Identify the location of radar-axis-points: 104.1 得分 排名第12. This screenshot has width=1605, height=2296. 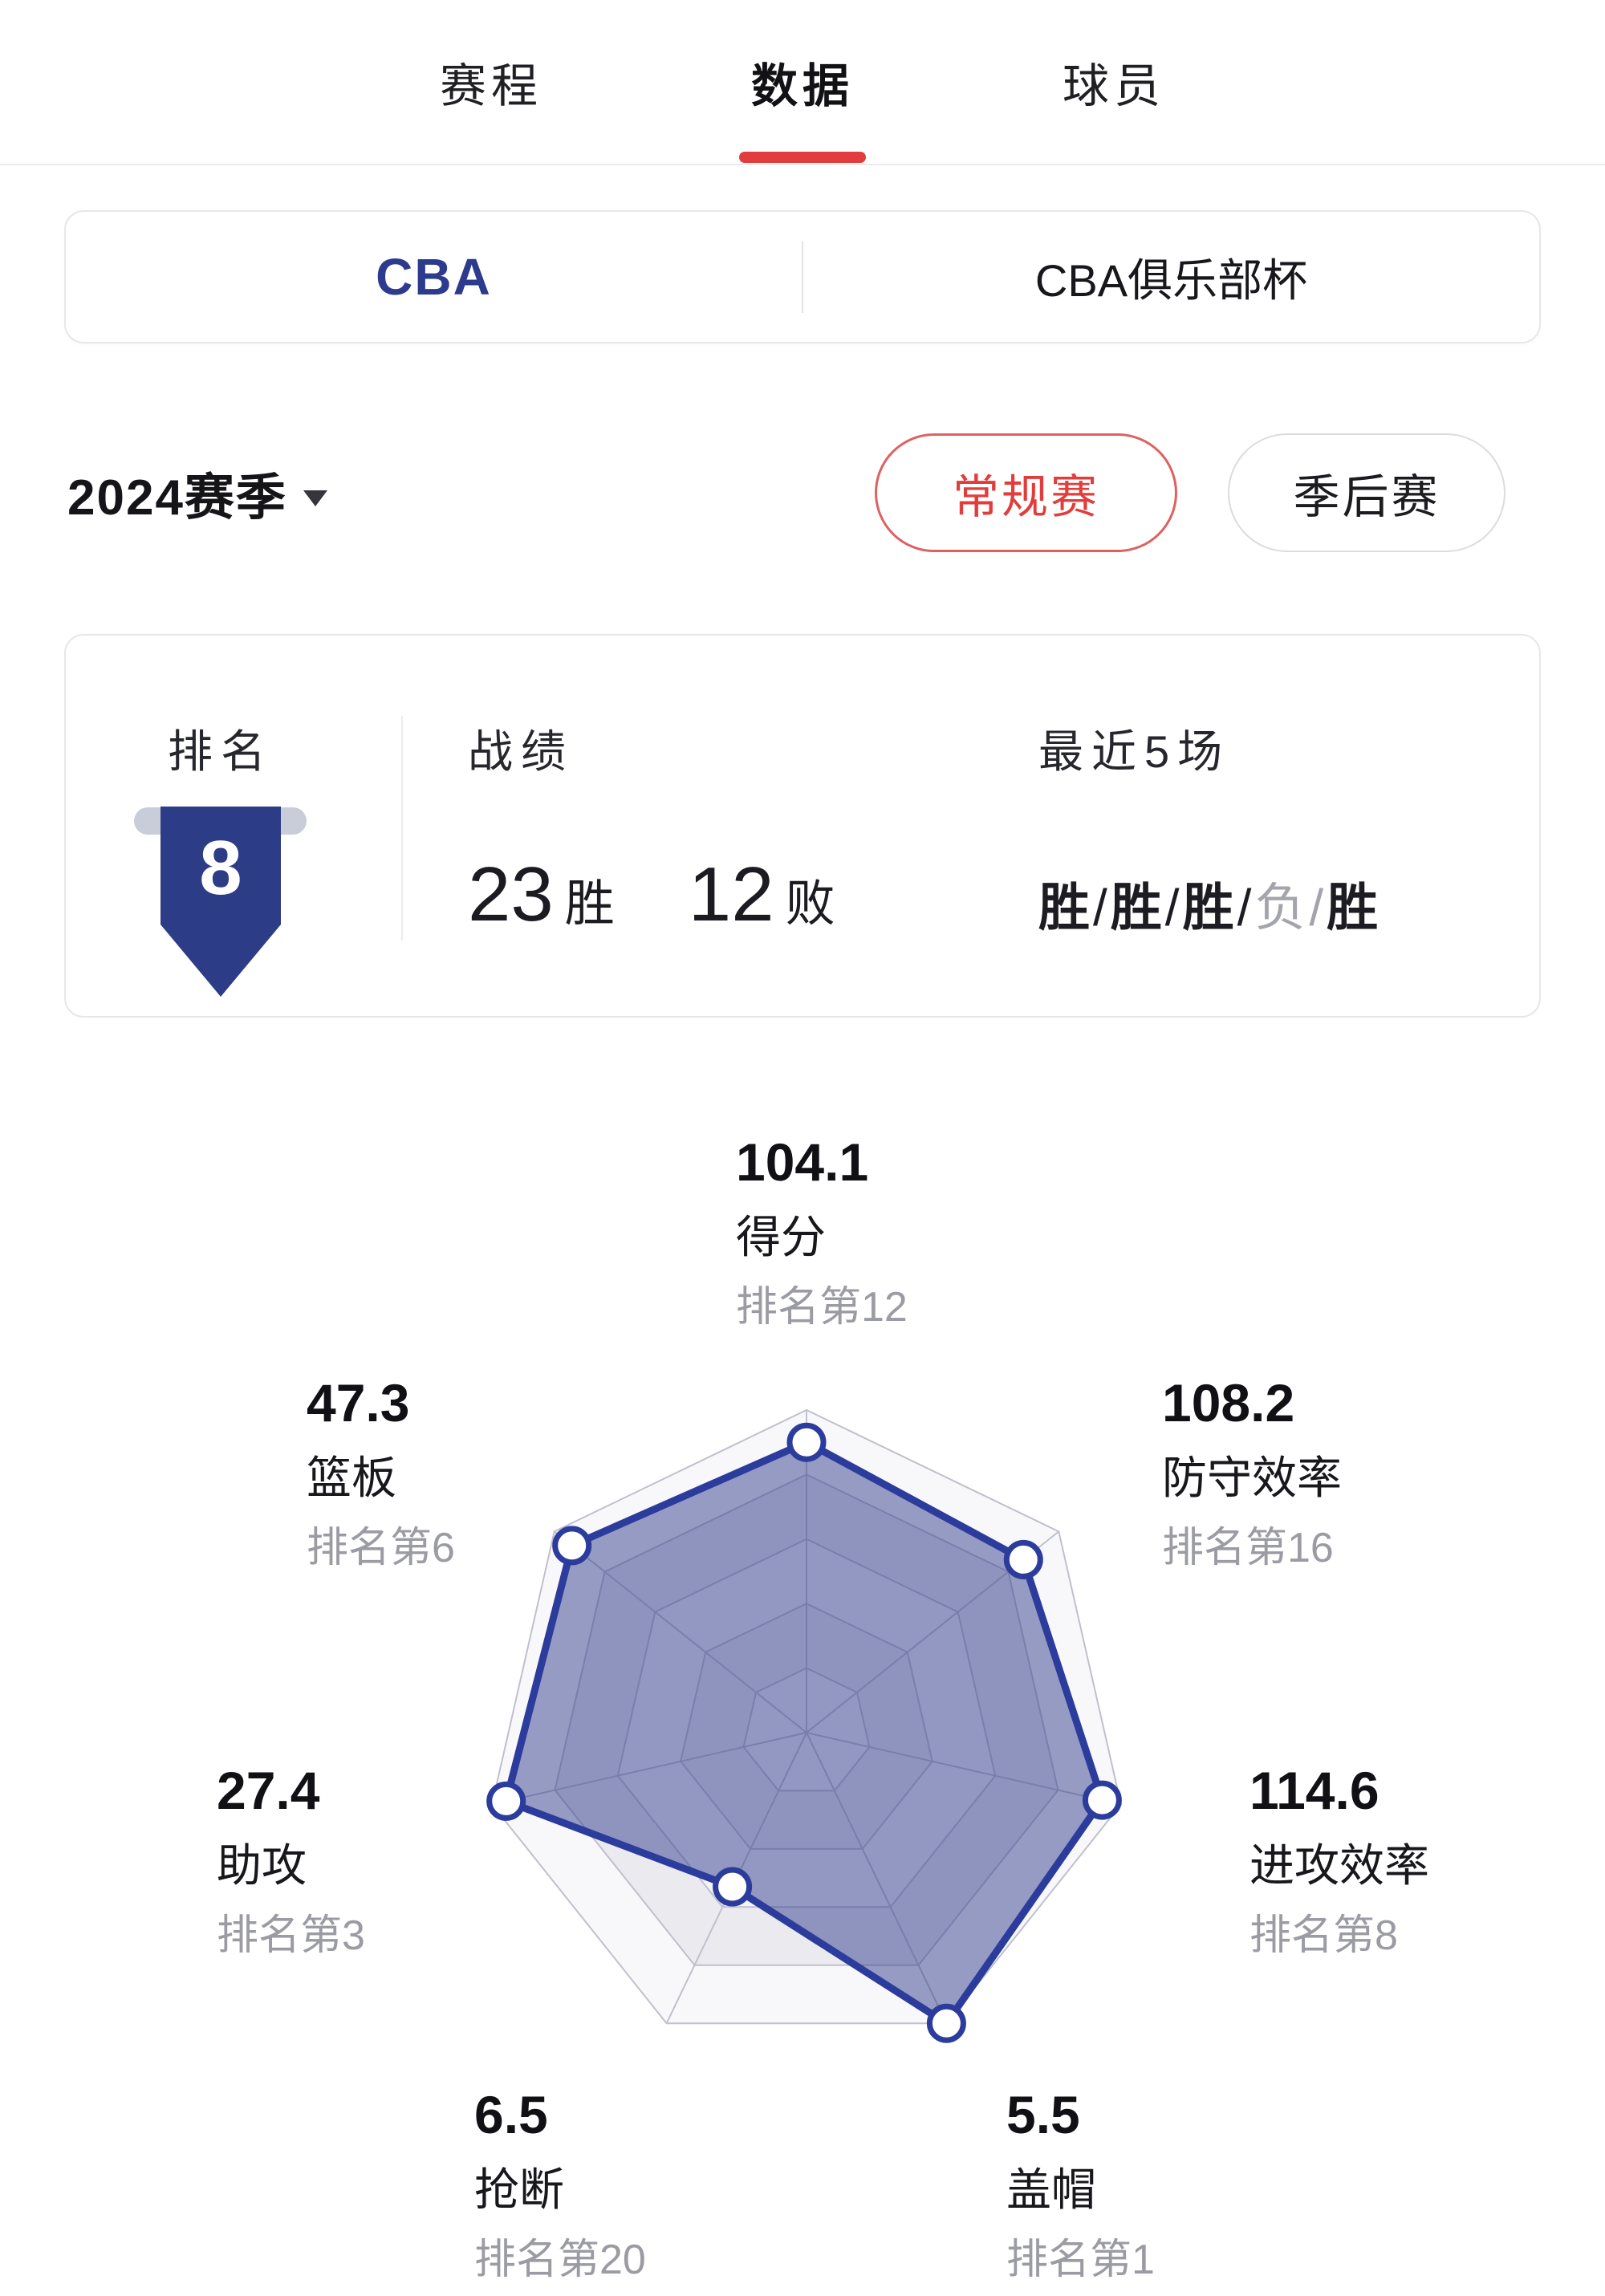
(822, 1232).